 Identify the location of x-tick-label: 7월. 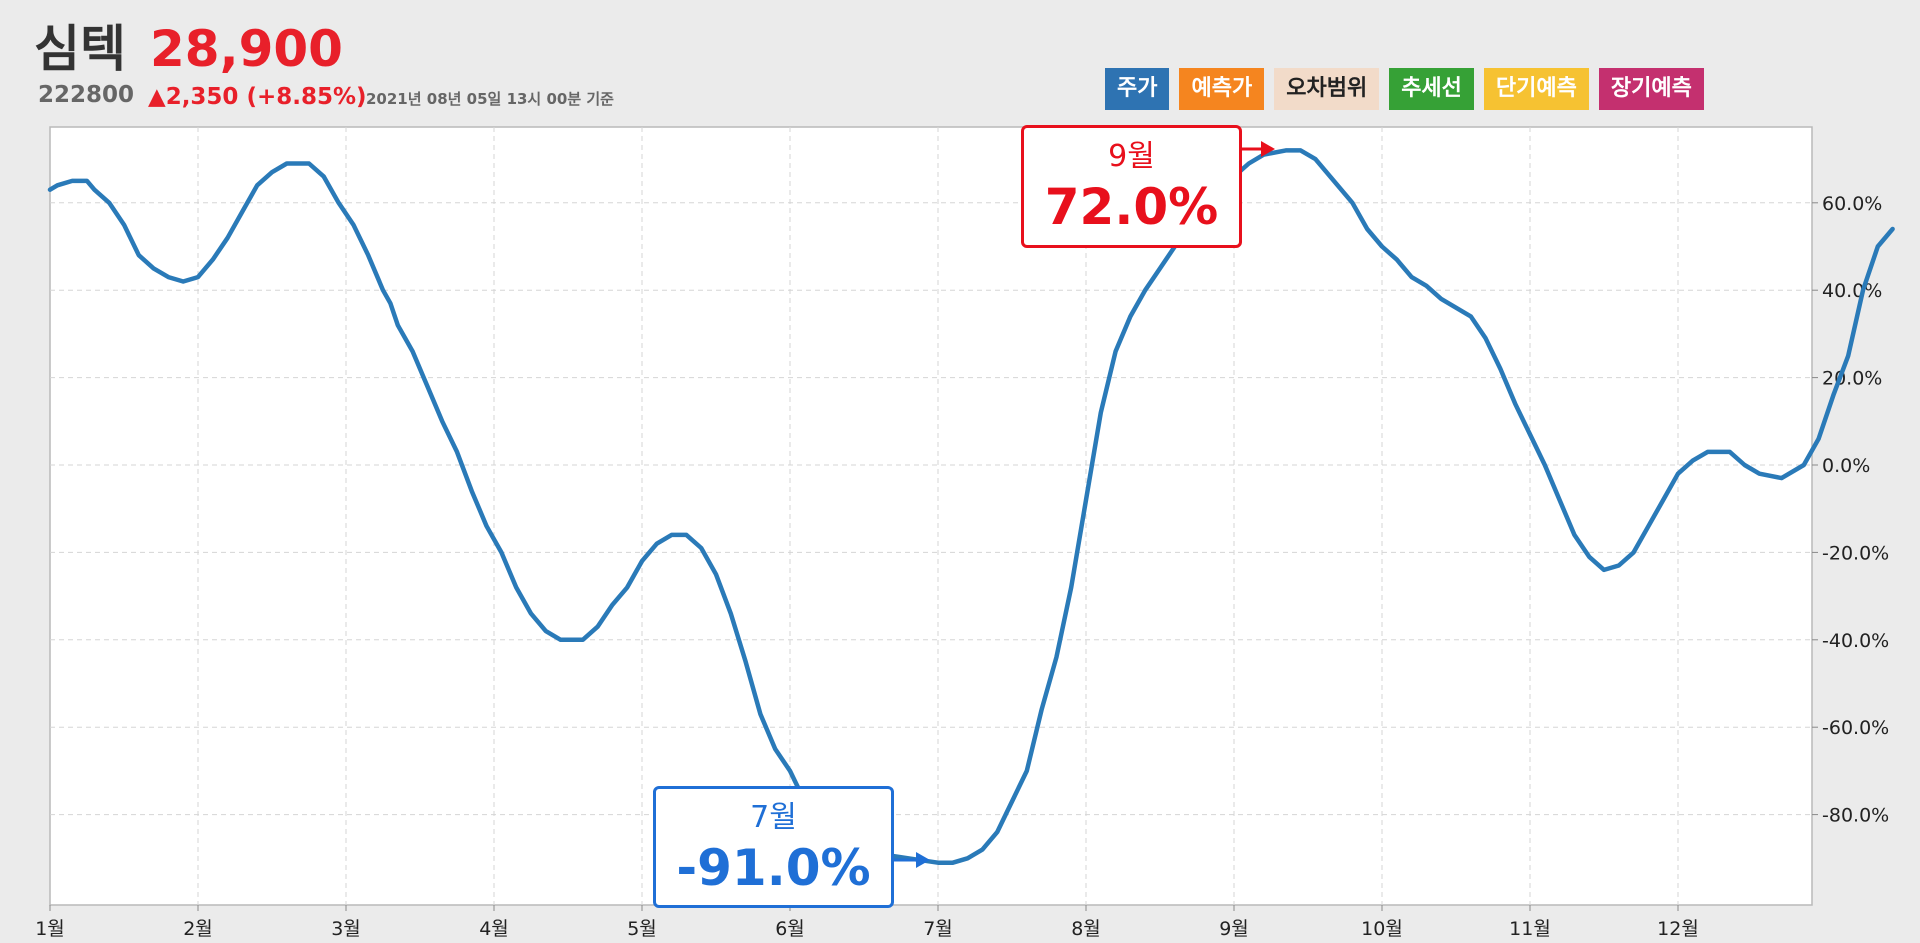
(938, 928).